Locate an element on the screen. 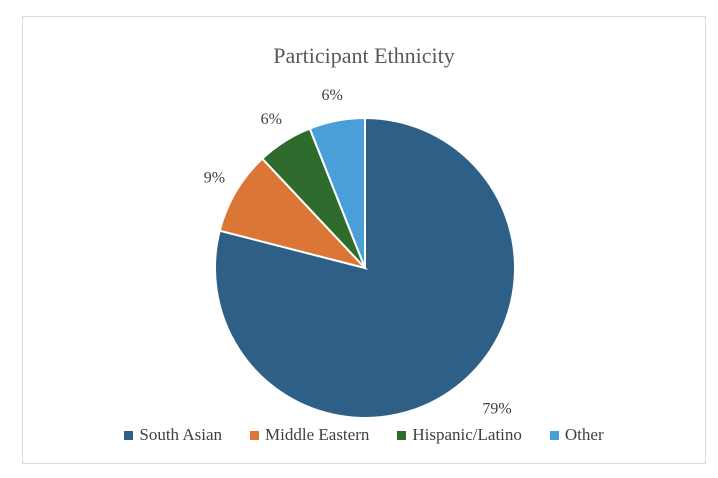  legend-label-hispanic-latino: Hispanic/Latino is located at coordinates (467, 434).